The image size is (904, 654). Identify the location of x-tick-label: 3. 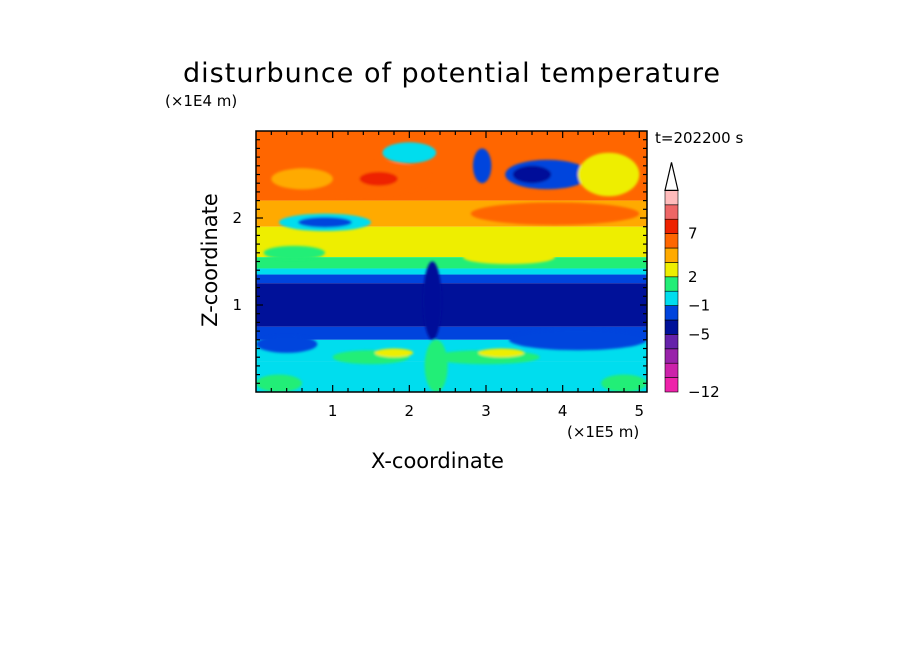
(486, 411).